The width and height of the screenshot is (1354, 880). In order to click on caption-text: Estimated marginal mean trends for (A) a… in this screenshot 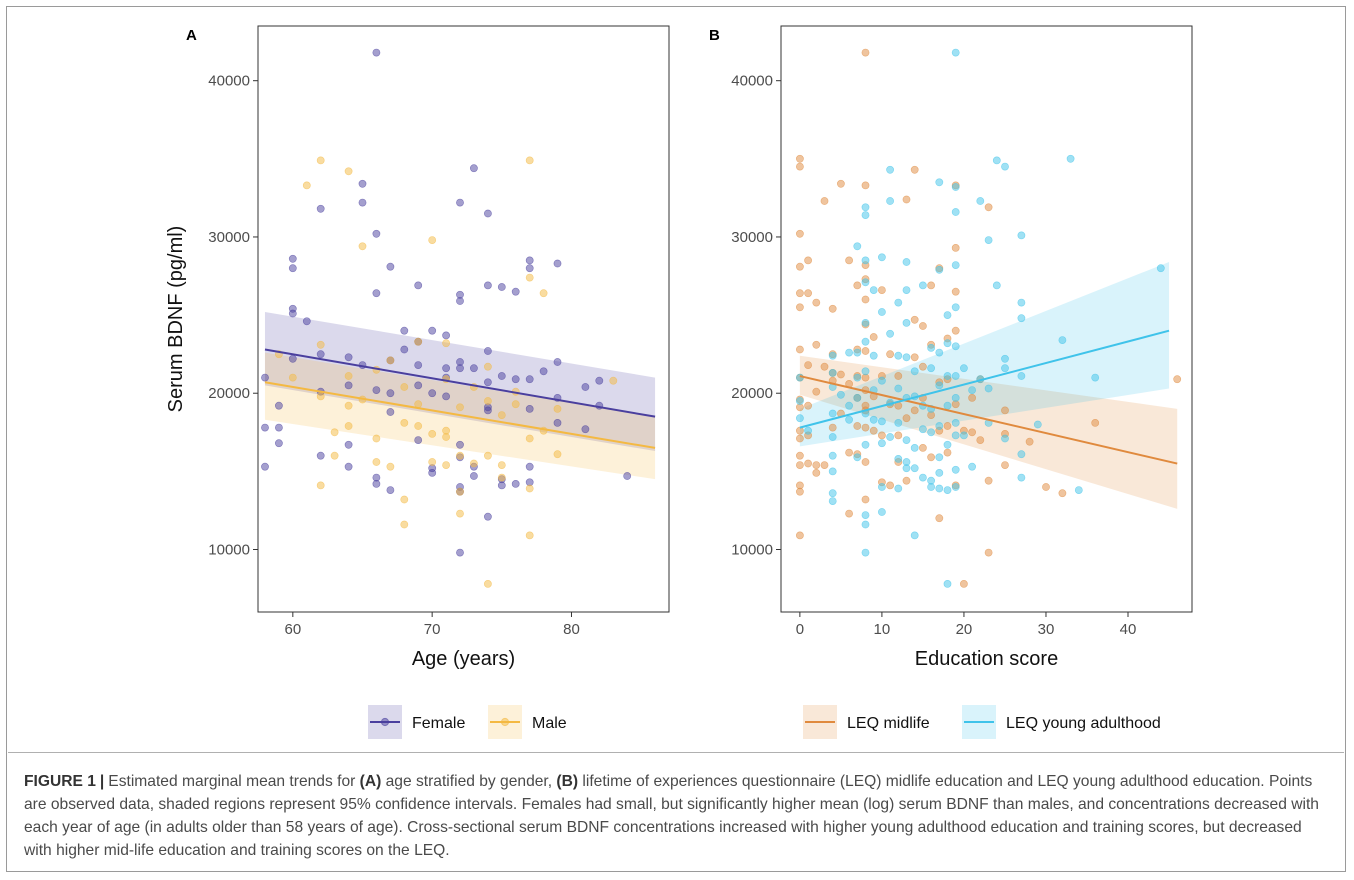, I will do `click(671, 816)`.